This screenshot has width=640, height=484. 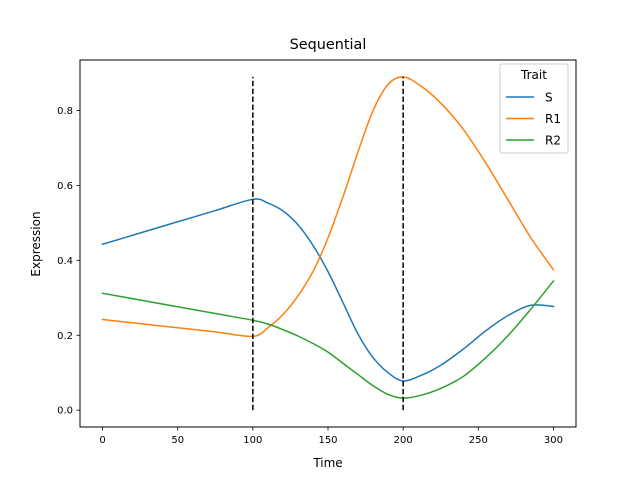 I want to click on legend-label-s: S, so click(x=549, y=97).